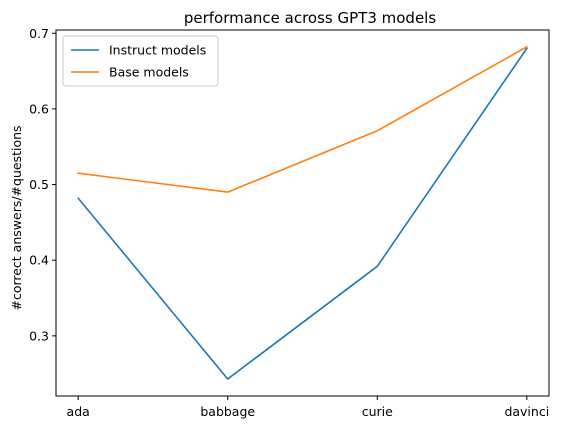 This screenshot has width=569, height=435. I want to click on y-axis-label: #correct answers/#questions, so click(16, 217).